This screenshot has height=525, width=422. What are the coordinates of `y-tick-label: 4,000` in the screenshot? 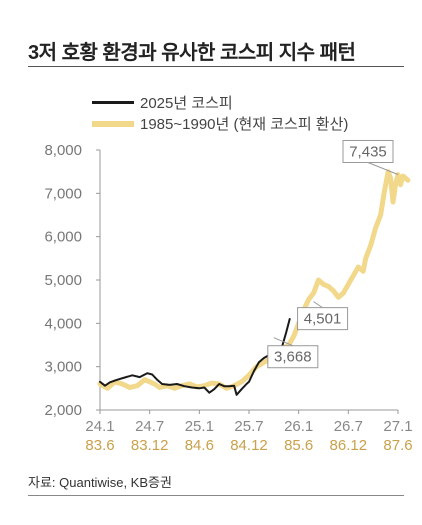 It's located at (63, 323).